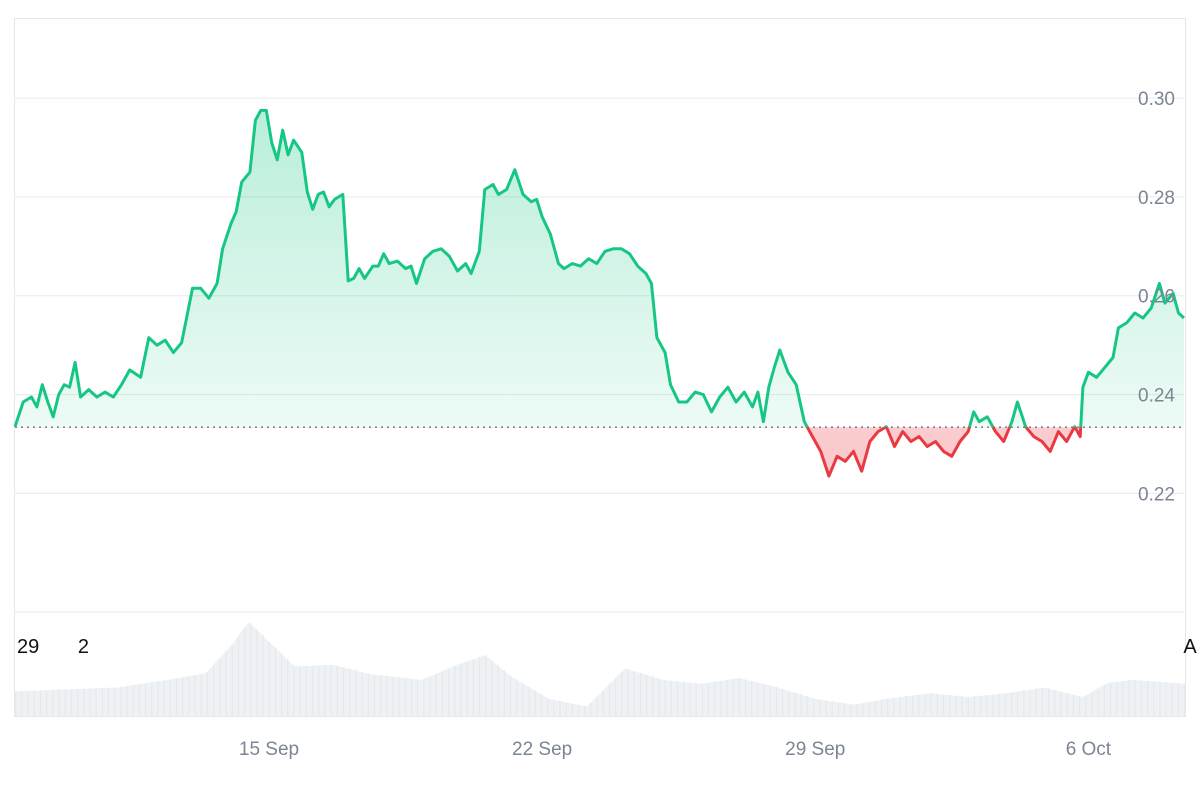 The height and width of the screenshot is (800, 1200). I want to click on edge-label: 29, so click(28, 647).